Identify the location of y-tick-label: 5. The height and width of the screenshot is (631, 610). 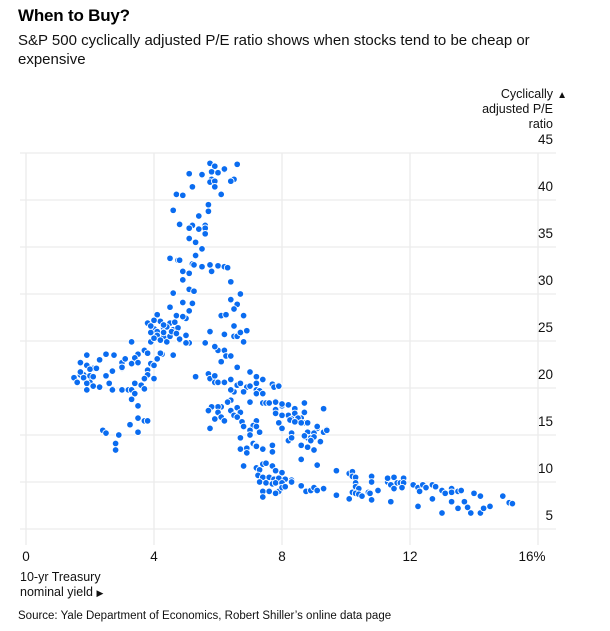
(549, 515).